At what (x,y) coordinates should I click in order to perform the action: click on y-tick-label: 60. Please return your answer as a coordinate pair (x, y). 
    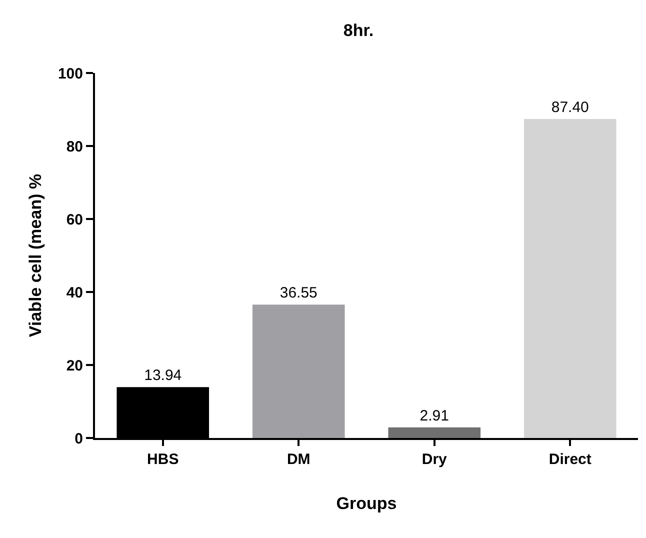
    Looking at the image, I should click on (74, 219).